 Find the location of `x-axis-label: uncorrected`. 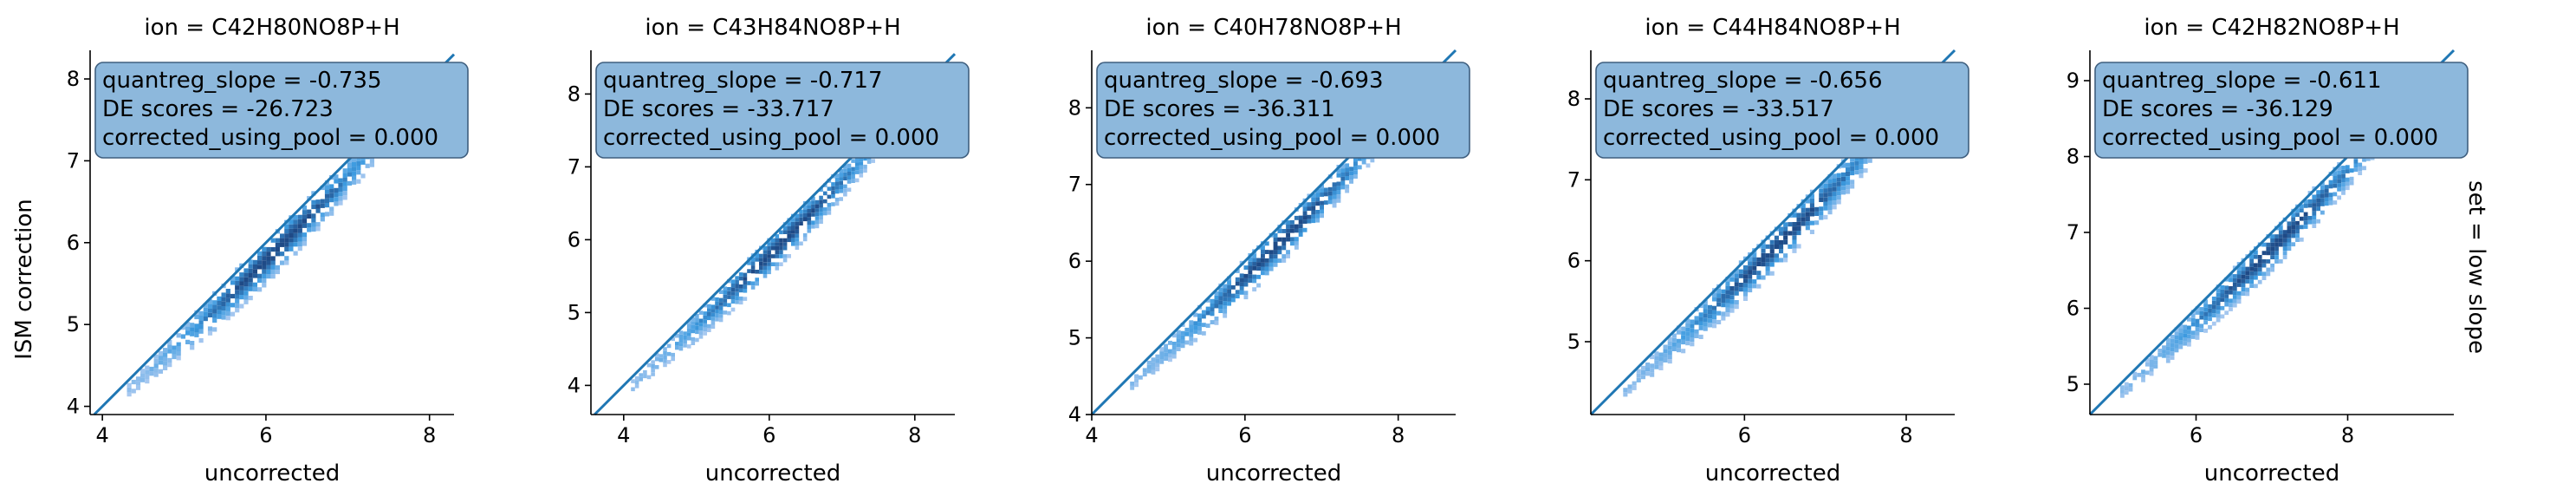

x-axis-label: uncorrected is located at coordinates (273, 474).